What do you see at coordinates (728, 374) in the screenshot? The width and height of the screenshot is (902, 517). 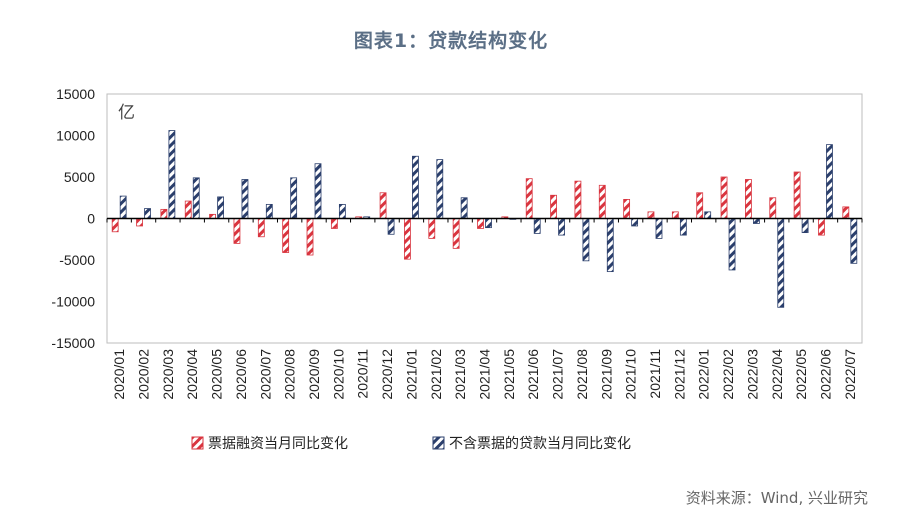 I see `x-tick-label: 2022/02` at bounding box center [728, 374].